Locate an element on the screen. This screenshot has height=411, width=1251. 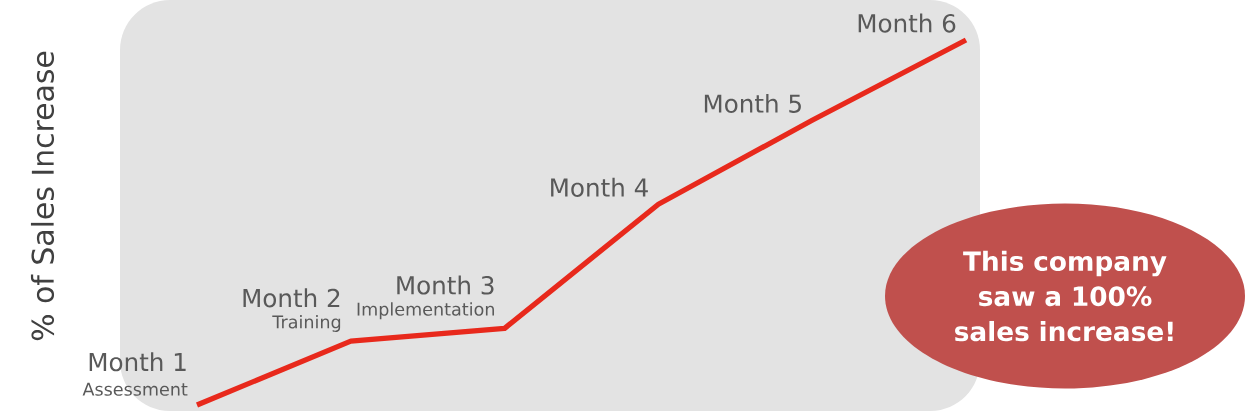
annotation: Assessment is located at coordinates (135, 389).